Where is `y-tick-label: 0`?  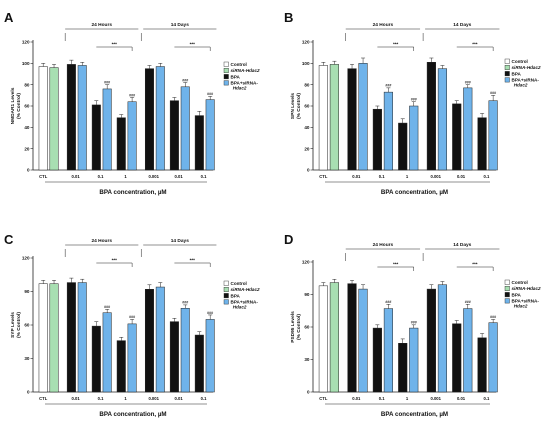
y-tick-label: 0 is located at coordinates (308, 392).